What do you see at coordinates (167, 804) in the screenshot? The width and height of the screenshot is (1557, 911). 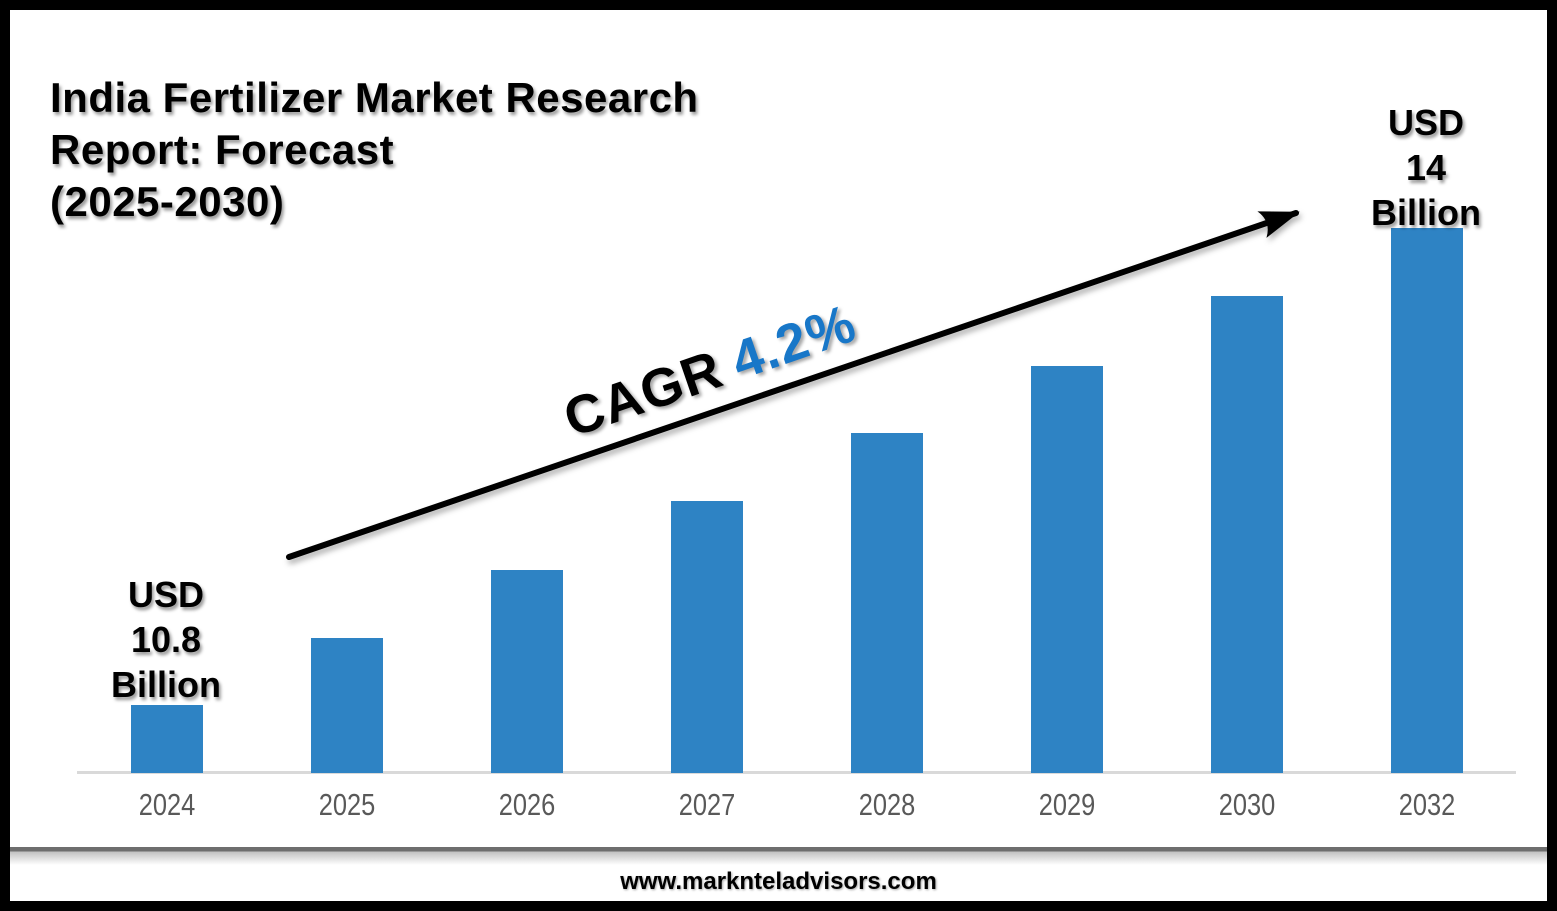 I see `x-tick-2024: 2024` at bounding box center [167, 804].